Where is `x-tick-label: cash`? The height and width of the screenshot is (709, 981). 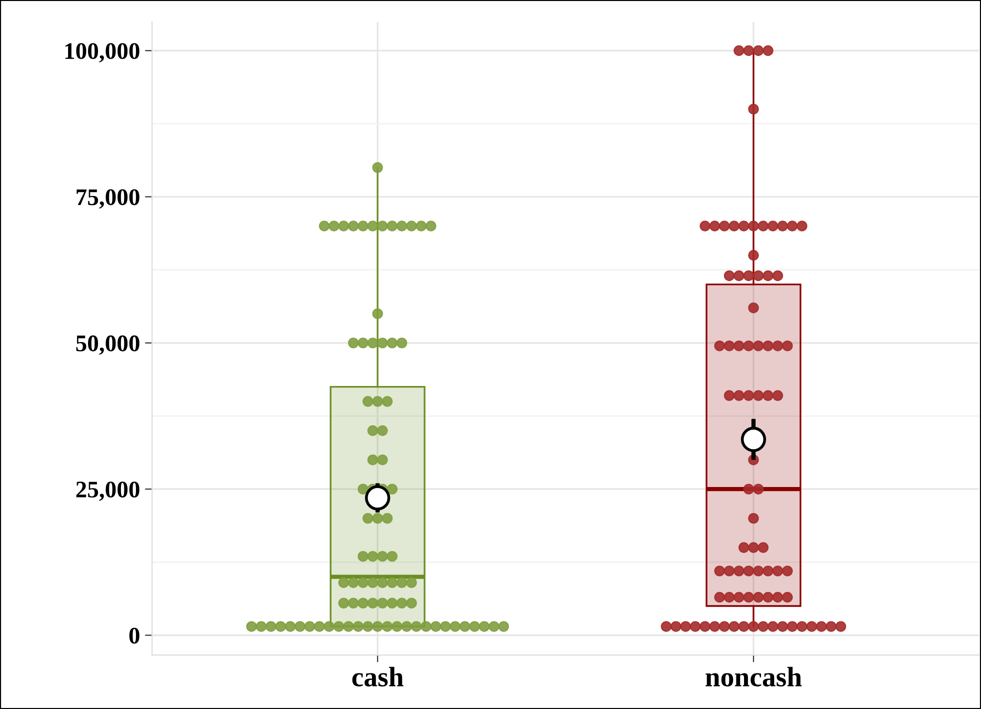
x-tick-label: cash is located at coordinates (378, 676).